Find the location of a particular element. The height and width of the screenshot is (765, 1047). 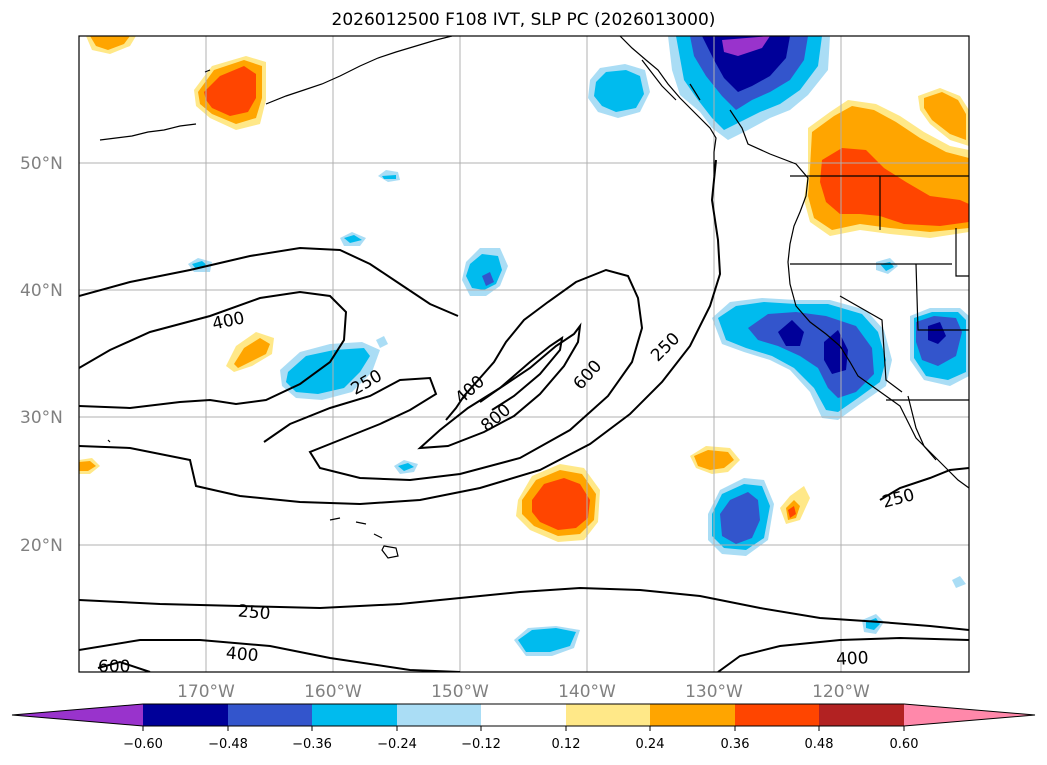

latitude-labels: 50°N 40°N 30°N 20°N is located at coordinates (41, 355).